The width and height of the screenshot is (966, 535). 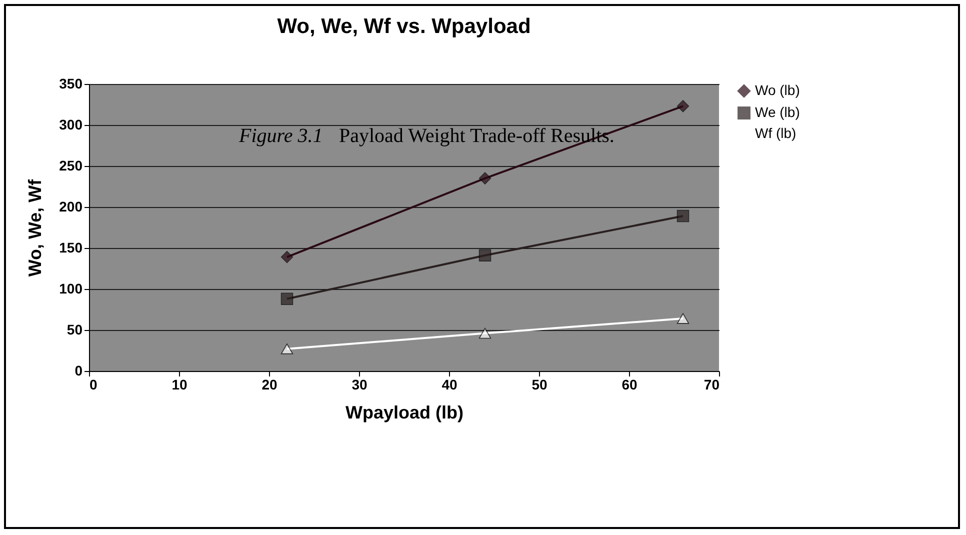 What do you see at coordinates (270, 384) in the screenshot?
I see `x-tick-label: 20` at bounding box center [270, 384].